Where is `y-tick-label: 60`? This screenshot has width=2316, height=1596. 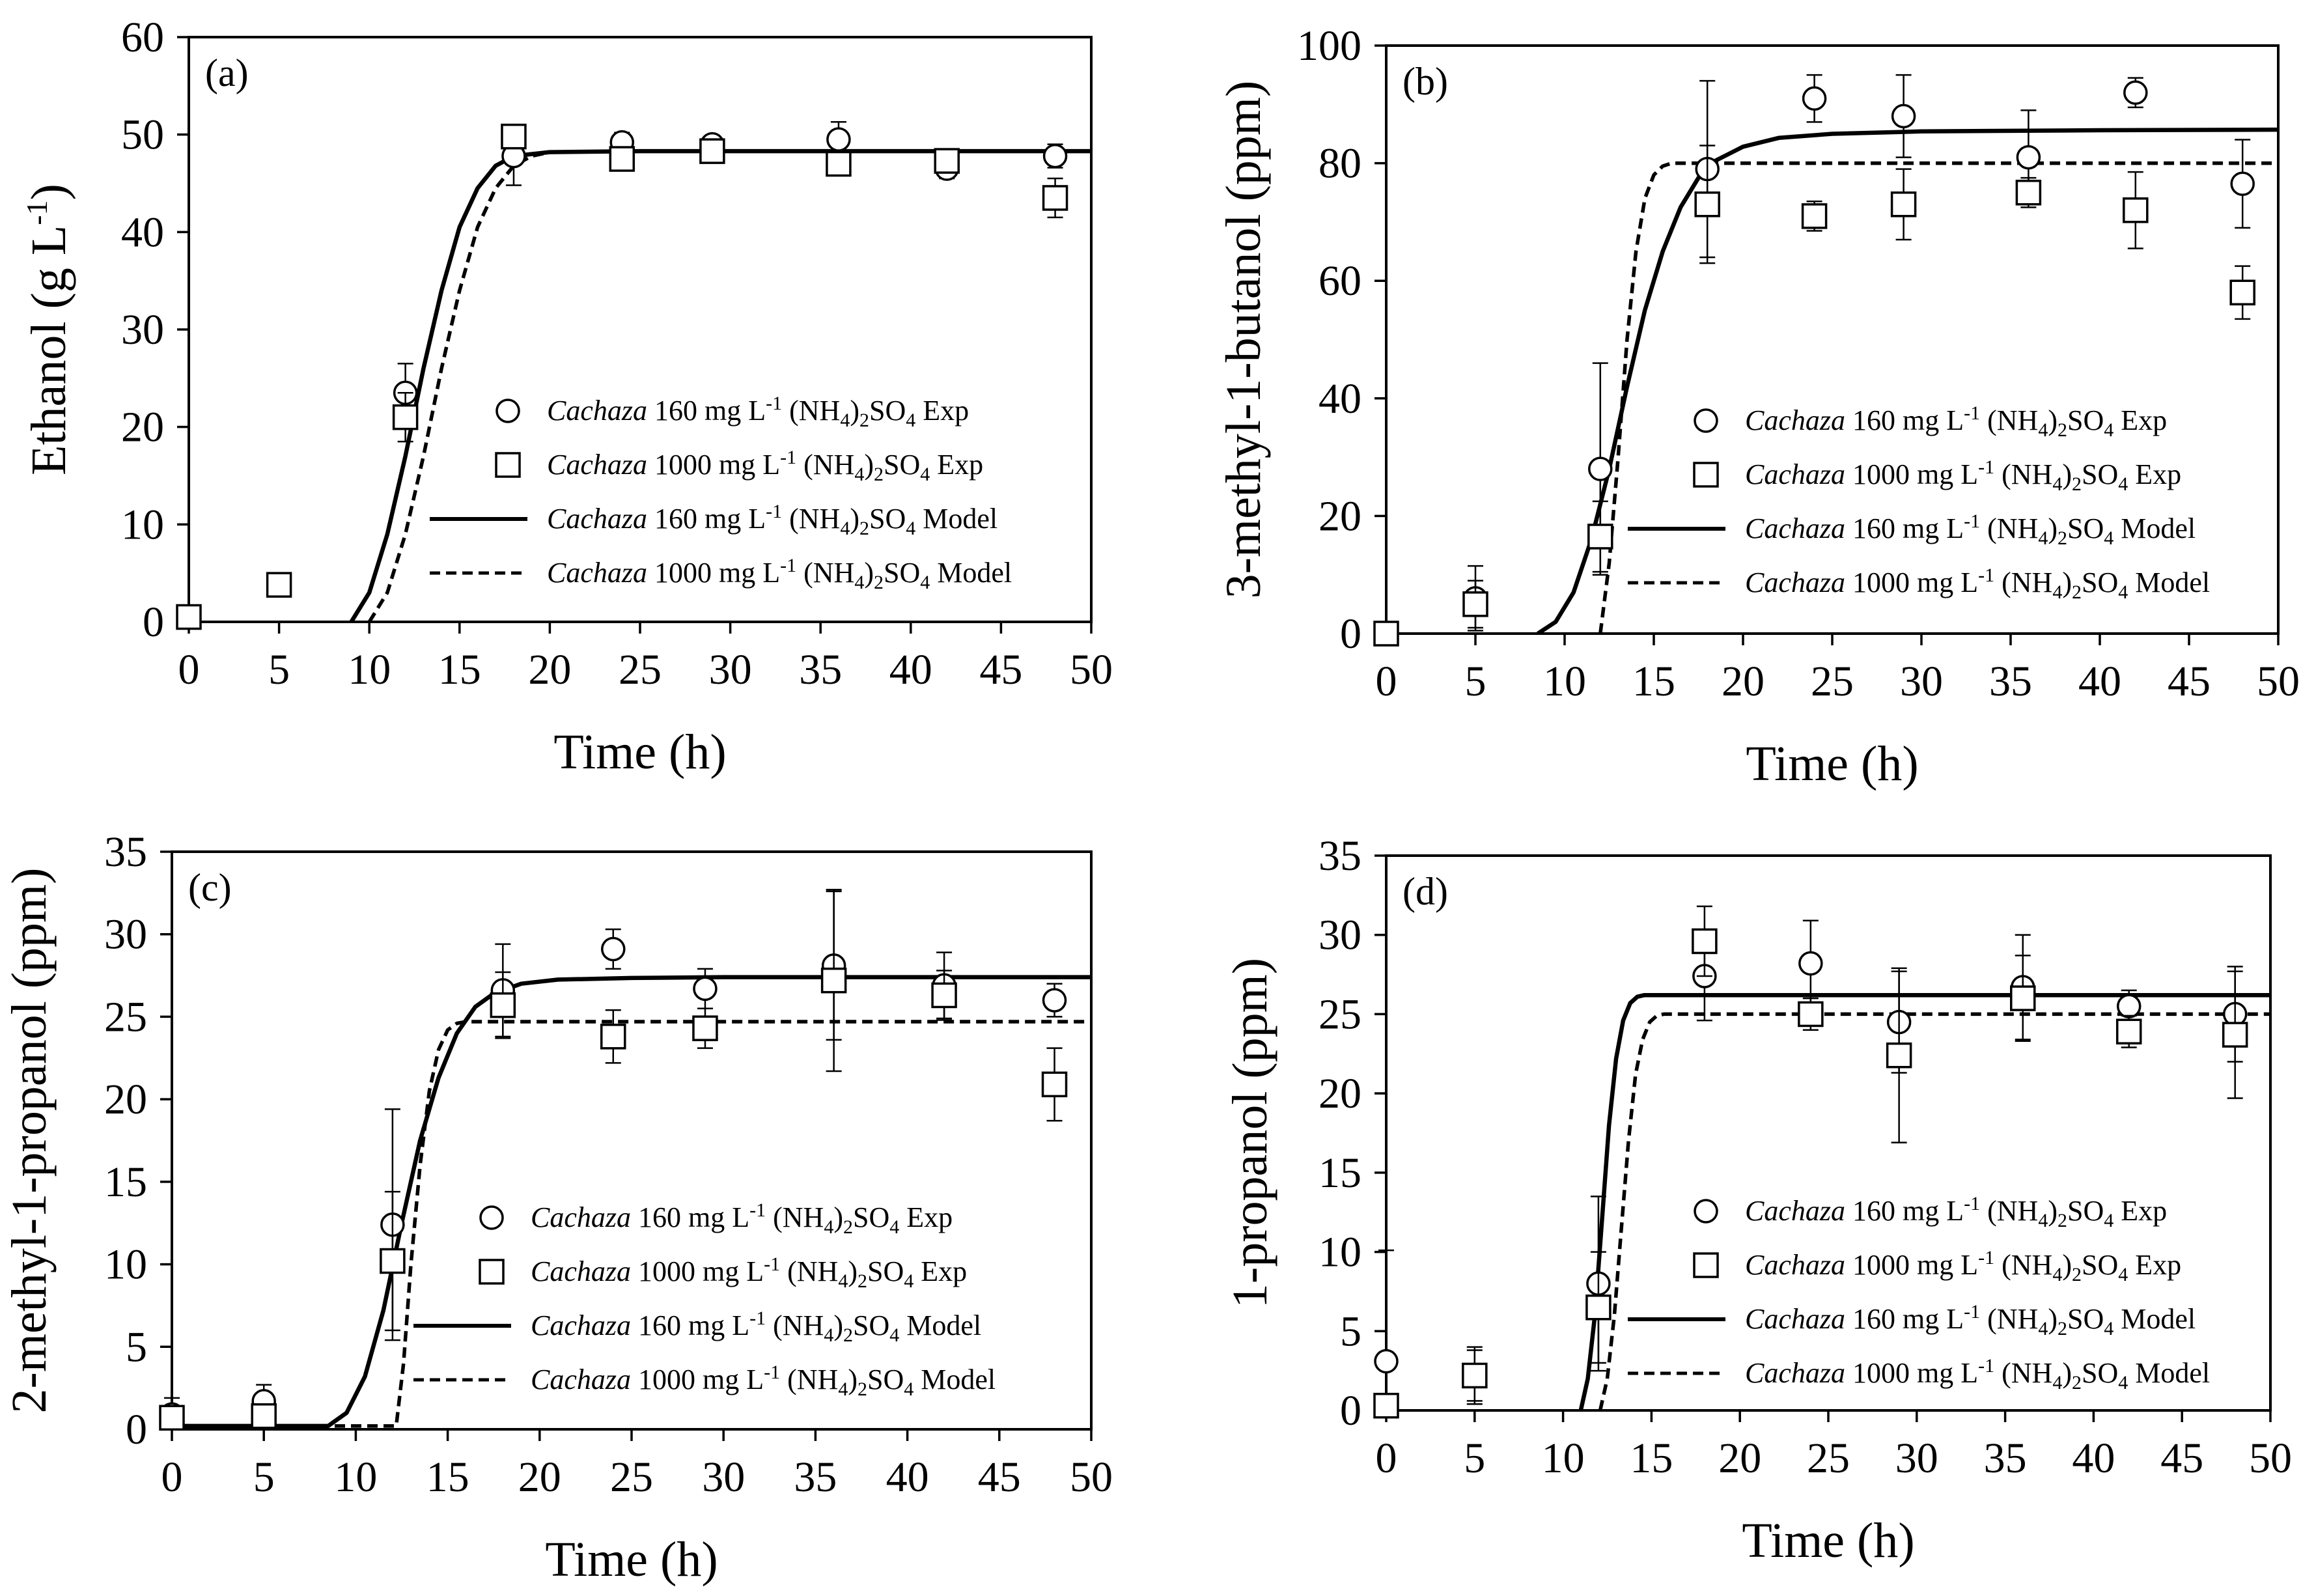
y-tick-label: 60 is located at coordinates (1339, 281).